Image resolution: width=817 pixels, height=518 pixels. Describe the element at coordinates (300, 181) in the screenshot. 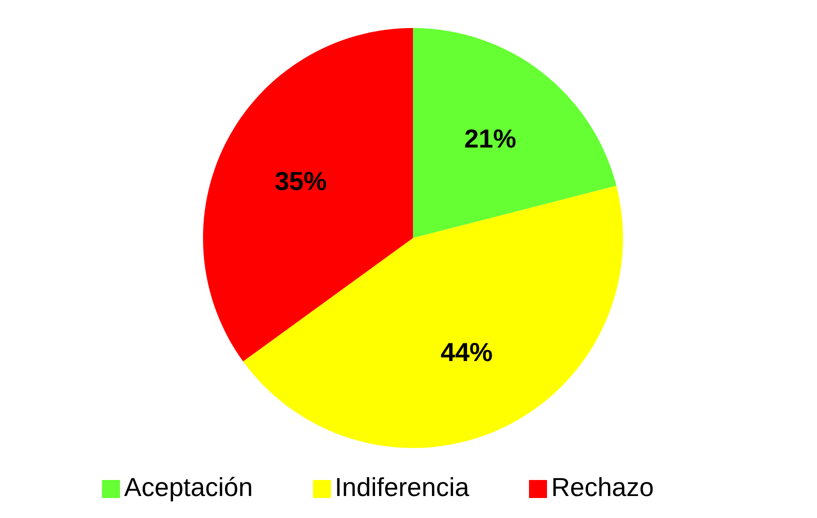

I see `data-label: 35%` at that location.